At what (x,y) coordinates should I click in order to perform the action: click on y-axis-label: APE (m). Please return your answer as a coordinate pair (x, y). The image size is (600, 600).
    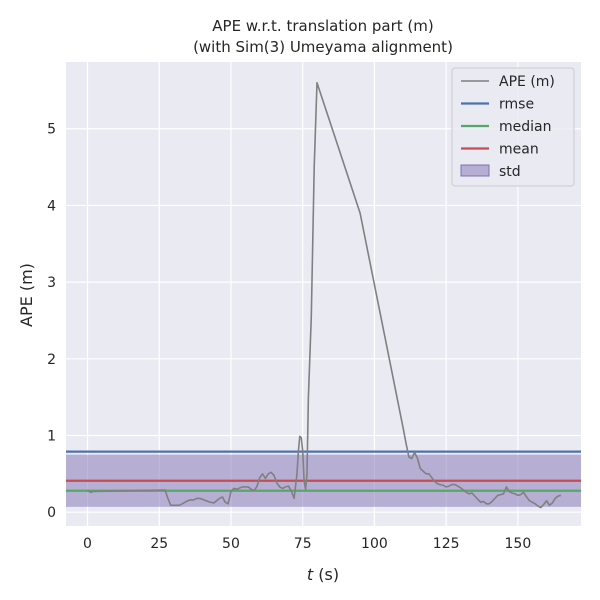
    Looking at the image, I should click on (26, 295).